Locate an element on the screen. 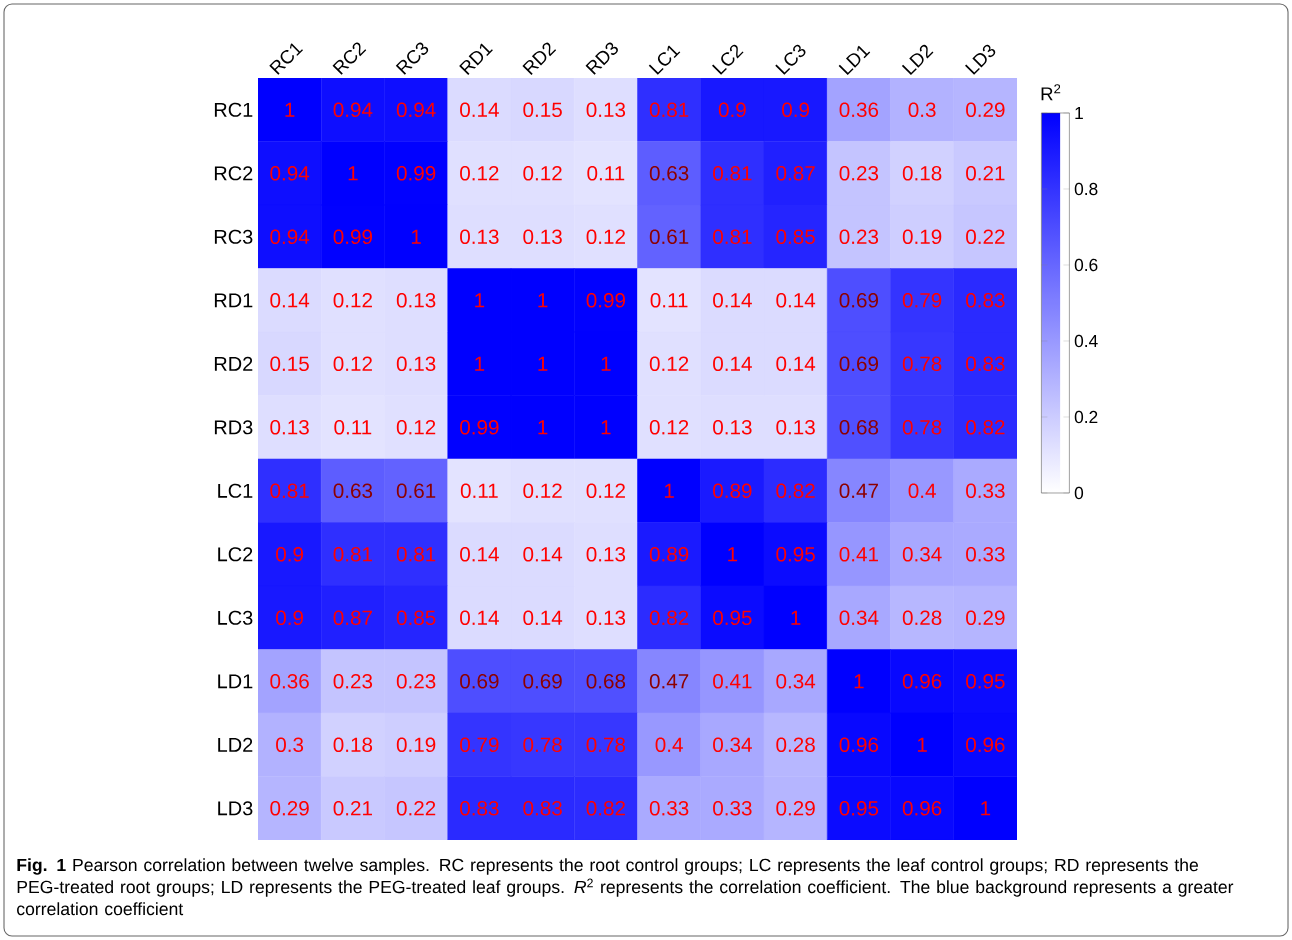 The height and width of the screenshot is (940, 1292). y-tick-label: RC1 is located at coordinates (233, 109).